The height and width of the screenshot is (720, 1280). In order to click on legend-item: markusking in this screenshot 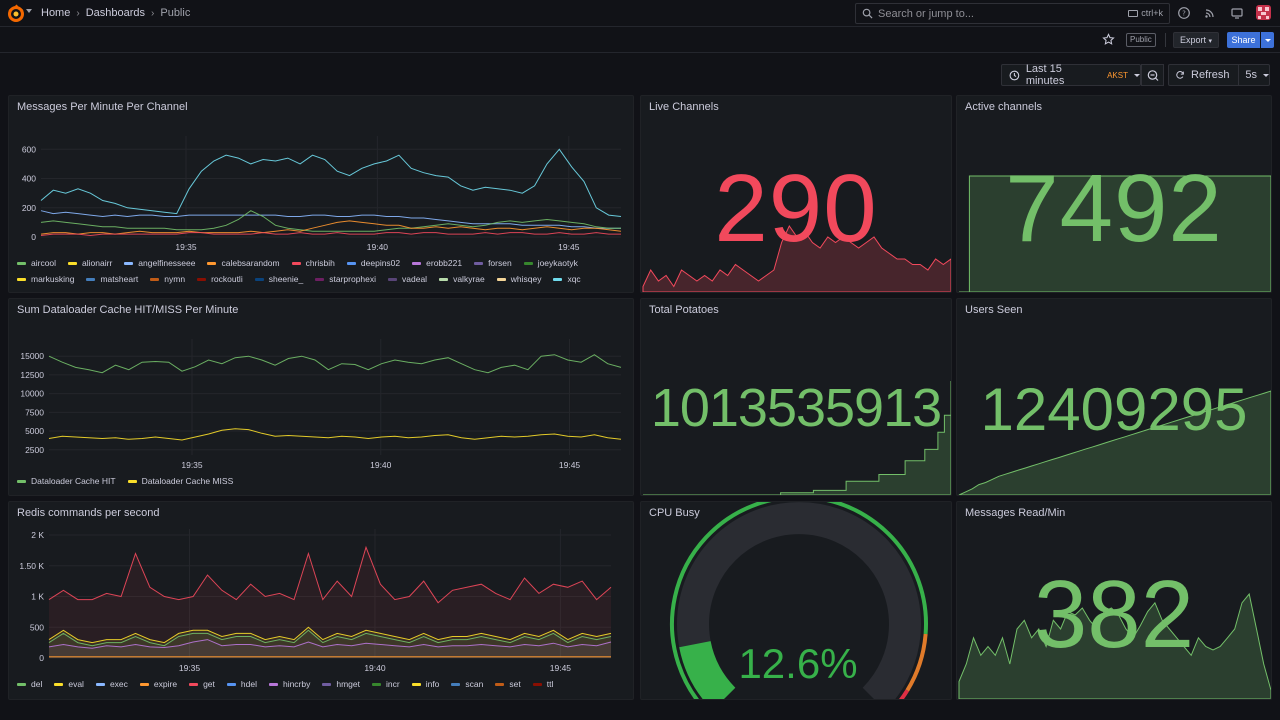, I will do `click(45, 279)`.